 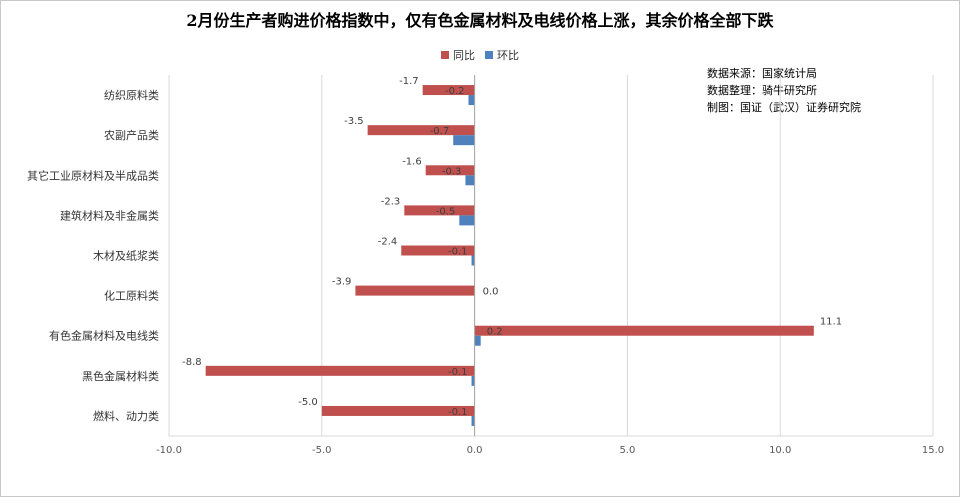 I want to click on source-line-2: 数据整理：骑牛研究所, so click(x=762, y=90).